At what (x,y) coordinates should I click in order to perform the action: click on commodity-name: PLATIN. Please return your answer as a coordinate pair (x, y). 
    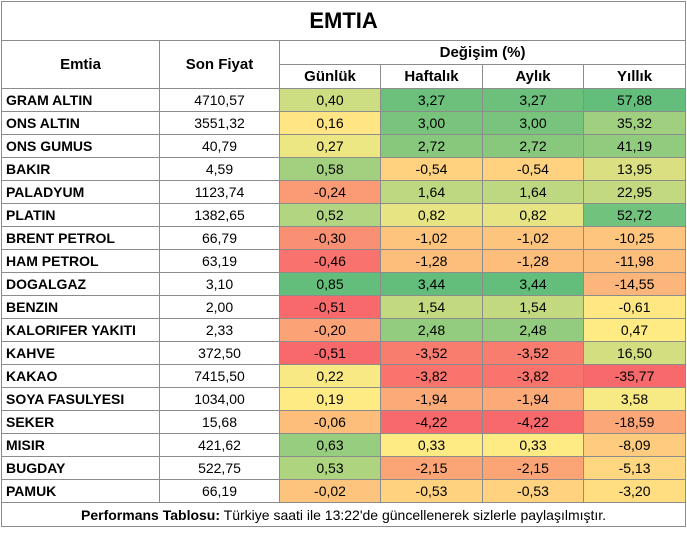
    Looking at the image, I should click on (80, 215).